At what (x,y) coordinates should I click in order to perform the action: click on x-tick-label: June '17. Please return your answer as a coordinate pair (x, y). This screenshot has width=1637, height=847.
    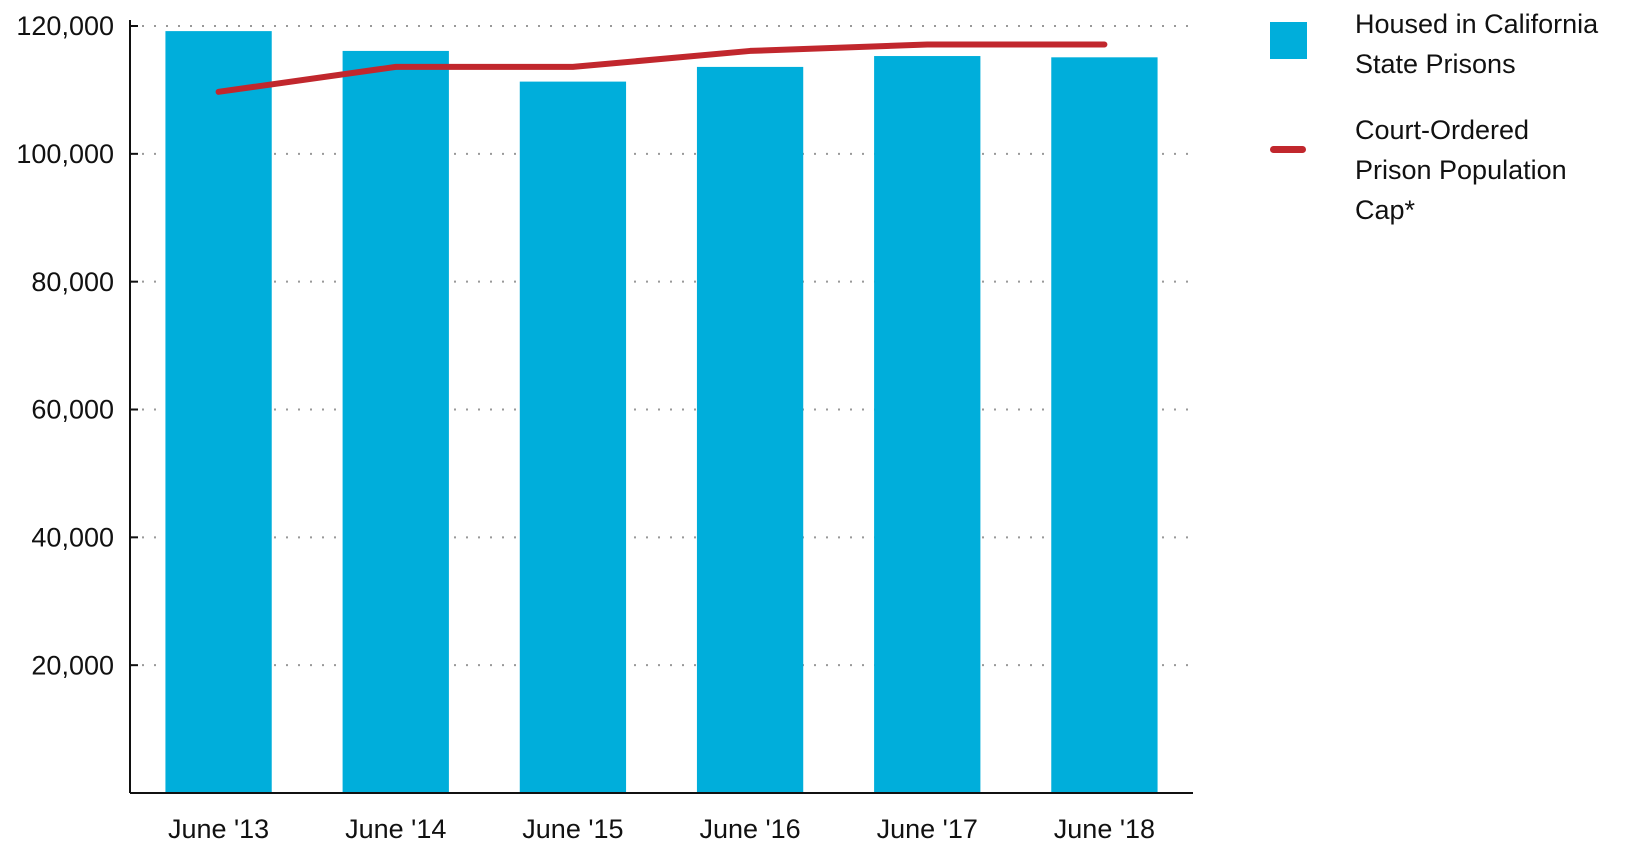
    Looking at the image, I should click on (927, 829).